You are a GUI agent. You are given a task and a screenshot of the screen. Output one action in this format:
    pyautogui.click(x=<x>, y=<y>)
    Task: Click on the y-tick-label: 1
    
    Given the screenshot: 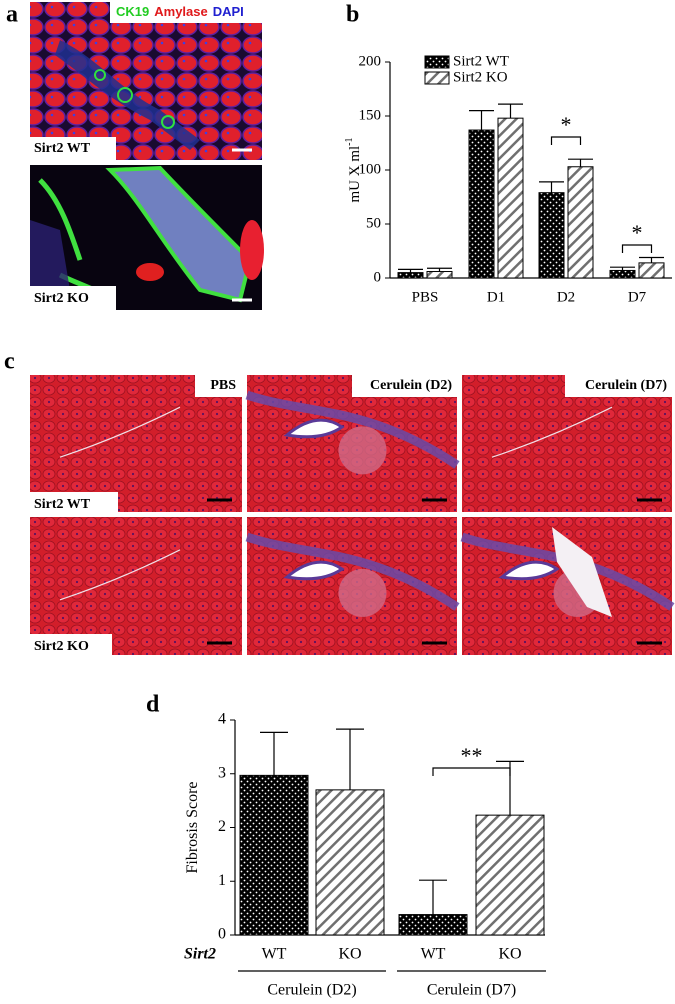 What is the action you would take?
    pyautogui.click(x=222, y=880)
    